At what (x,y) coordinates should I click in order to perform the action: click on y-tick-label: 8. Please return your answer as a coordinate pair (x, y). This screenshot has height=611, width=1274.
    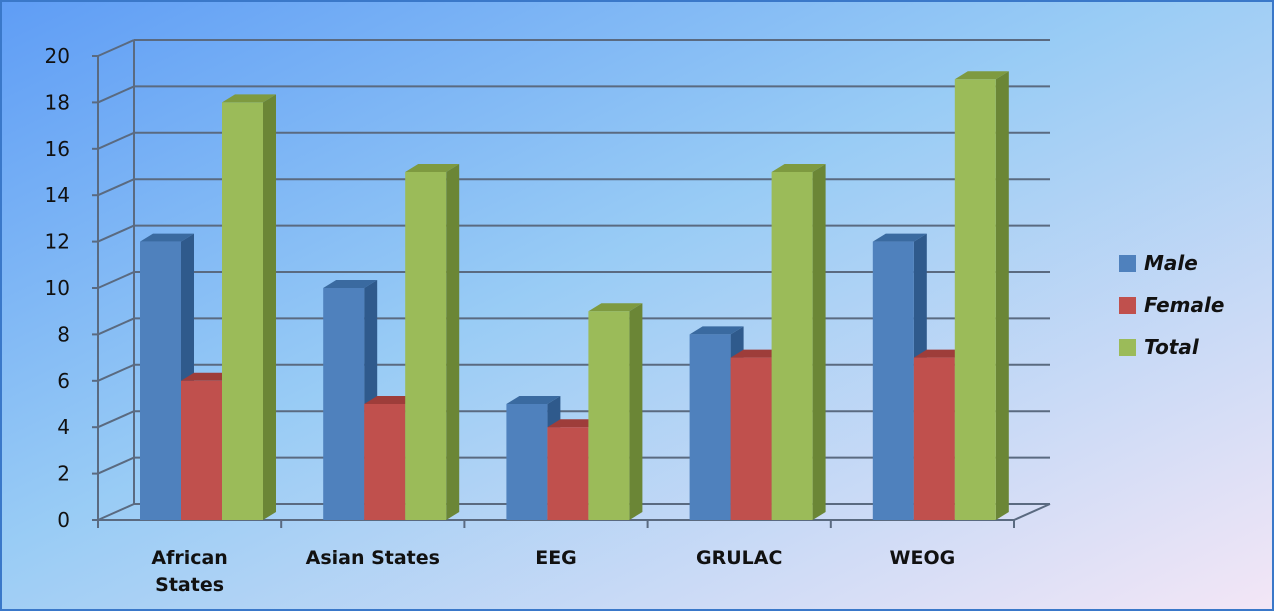
    Looking at the image, I should click on (63, 334).